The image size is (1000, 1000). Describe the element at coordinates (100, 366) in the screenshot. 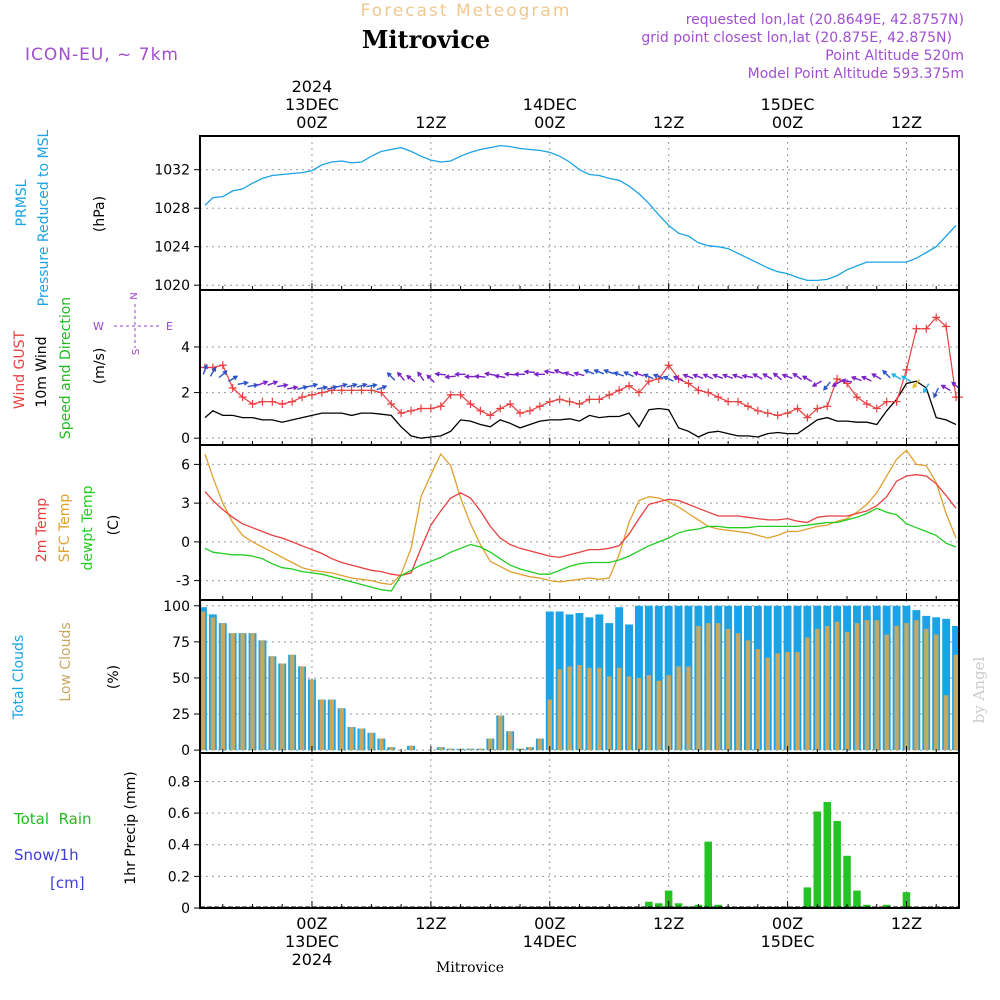

I see `wind-unit: (m/s)` at that location.